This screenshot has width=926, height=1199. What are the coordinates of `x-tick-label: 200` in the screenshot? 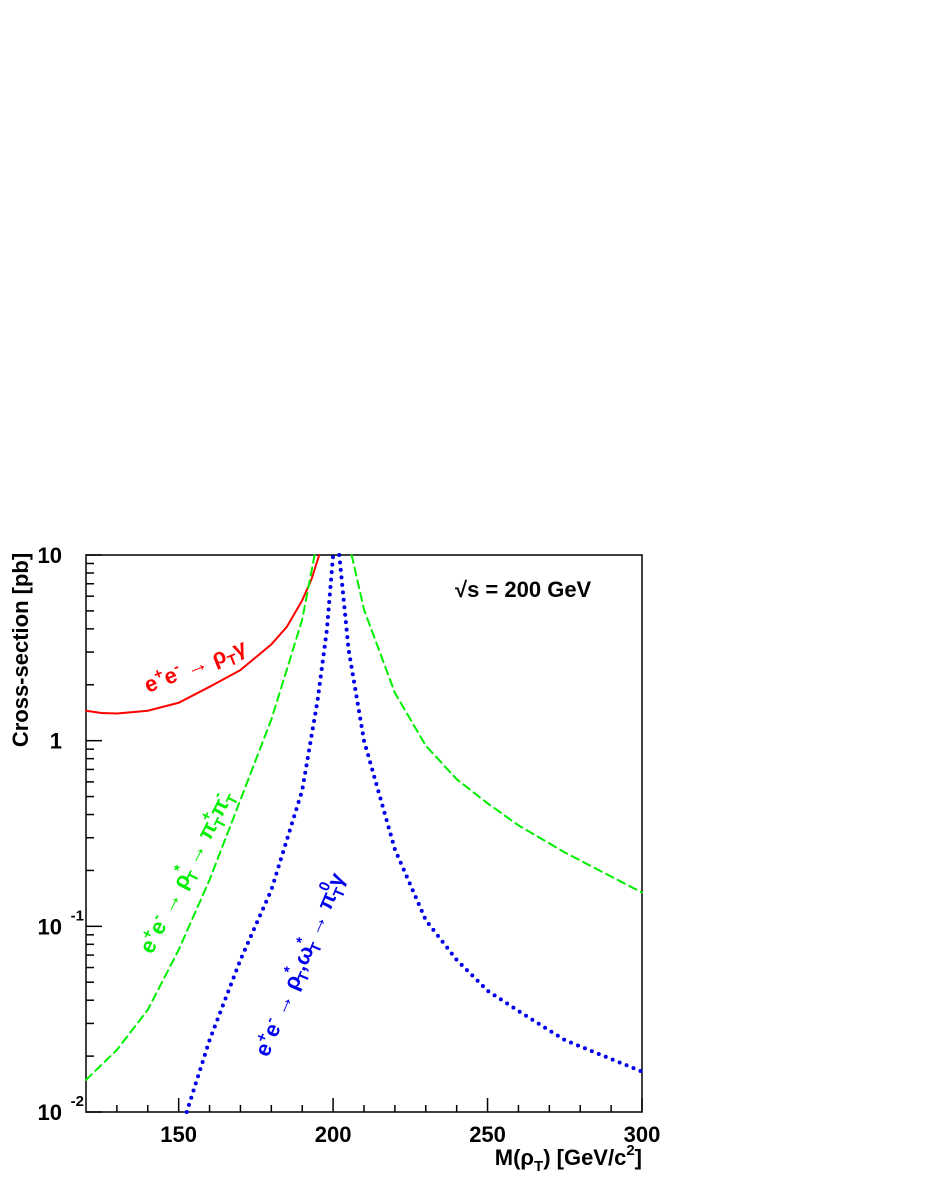 It's located at (333, 1134).